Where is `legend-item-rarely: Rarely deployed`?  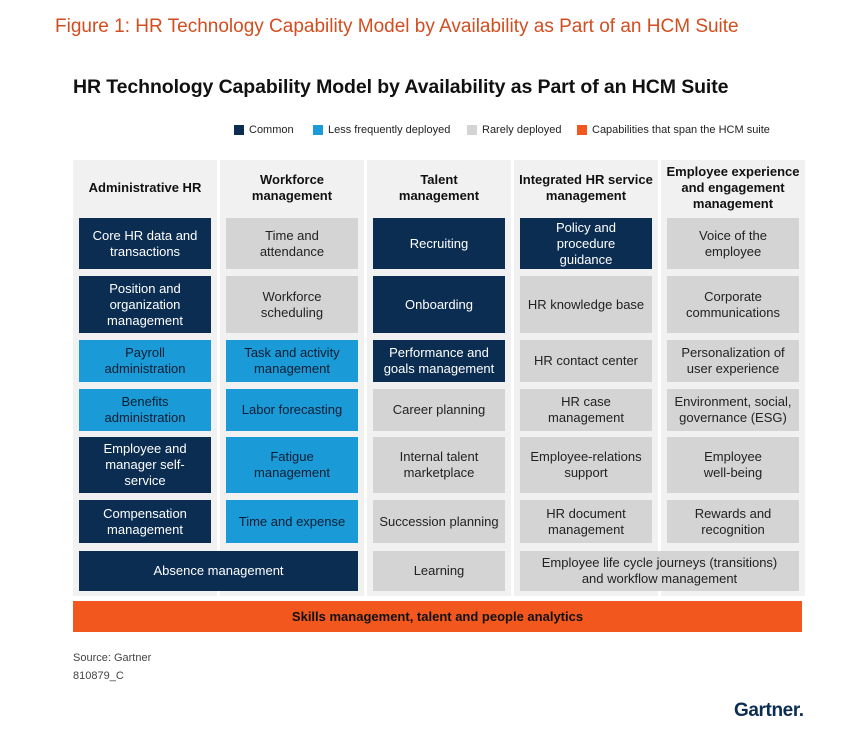 legend-item-rarely: Rarely deployed is located at coordinates (514, 130).